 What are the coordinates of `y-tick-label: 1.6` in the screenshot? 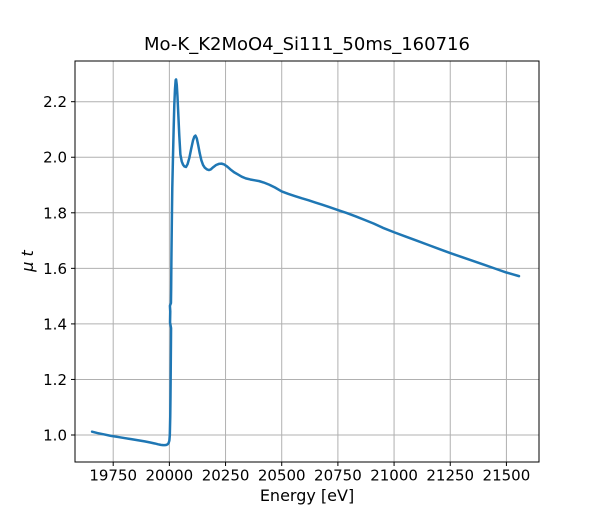 It's located at (55, 269).